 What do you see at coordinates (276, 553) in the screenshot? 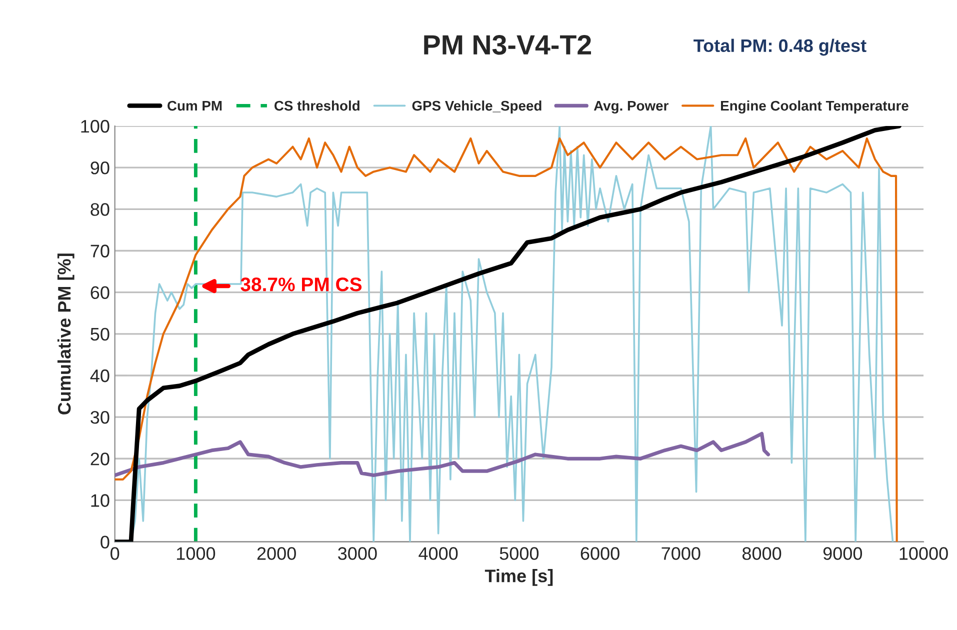
I see `x-tick-label: 2000` at bounding box center [276, 553].